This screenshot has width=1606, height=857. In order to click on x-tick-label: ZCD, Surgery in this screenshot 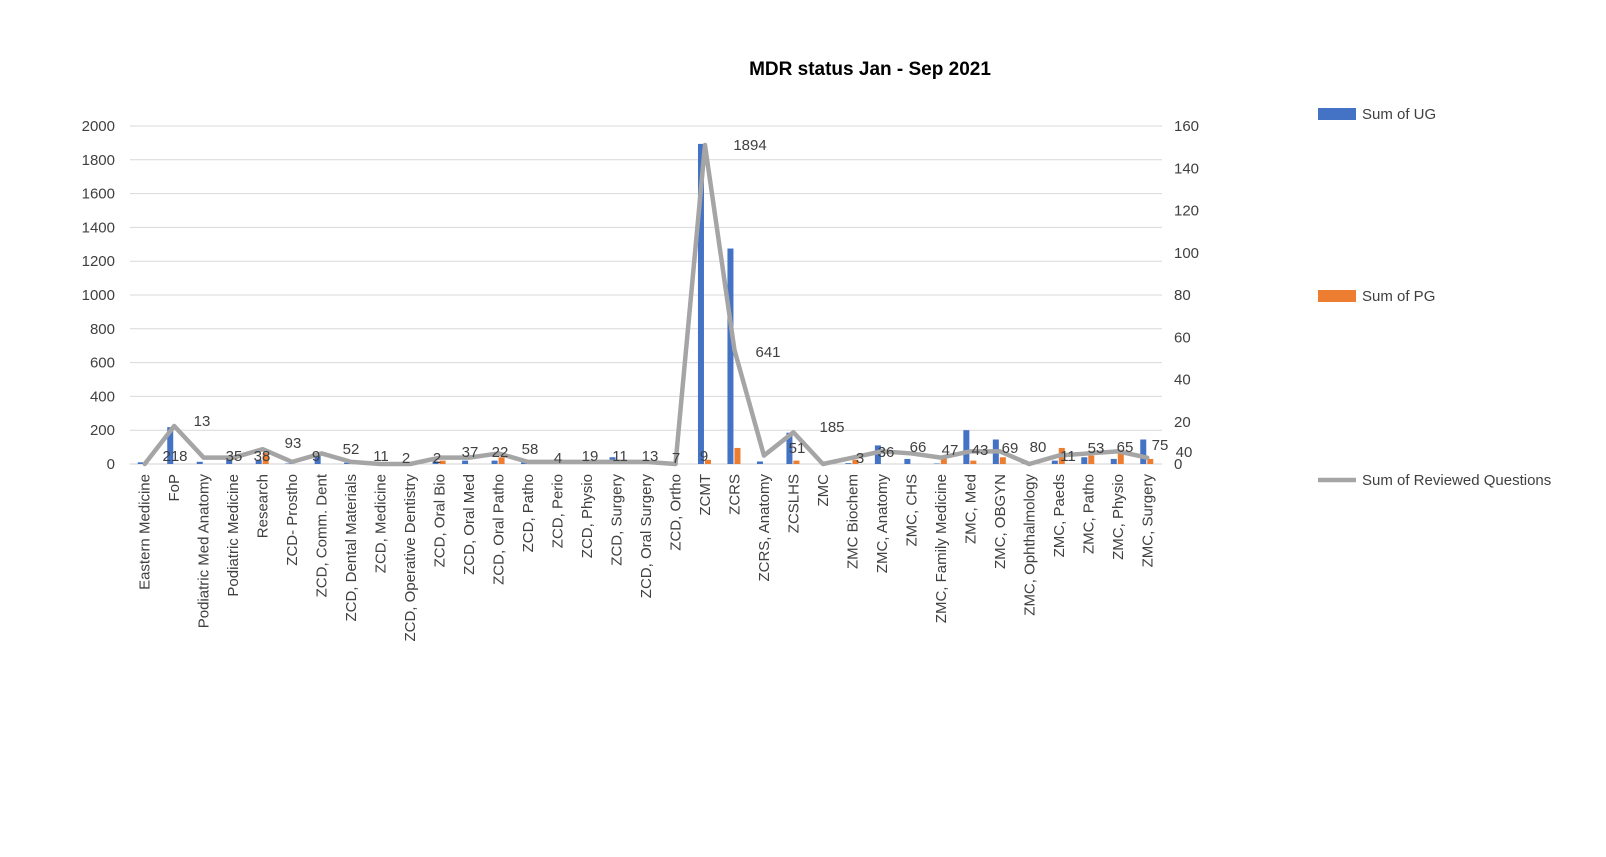, I will do `click(617, 520)`.